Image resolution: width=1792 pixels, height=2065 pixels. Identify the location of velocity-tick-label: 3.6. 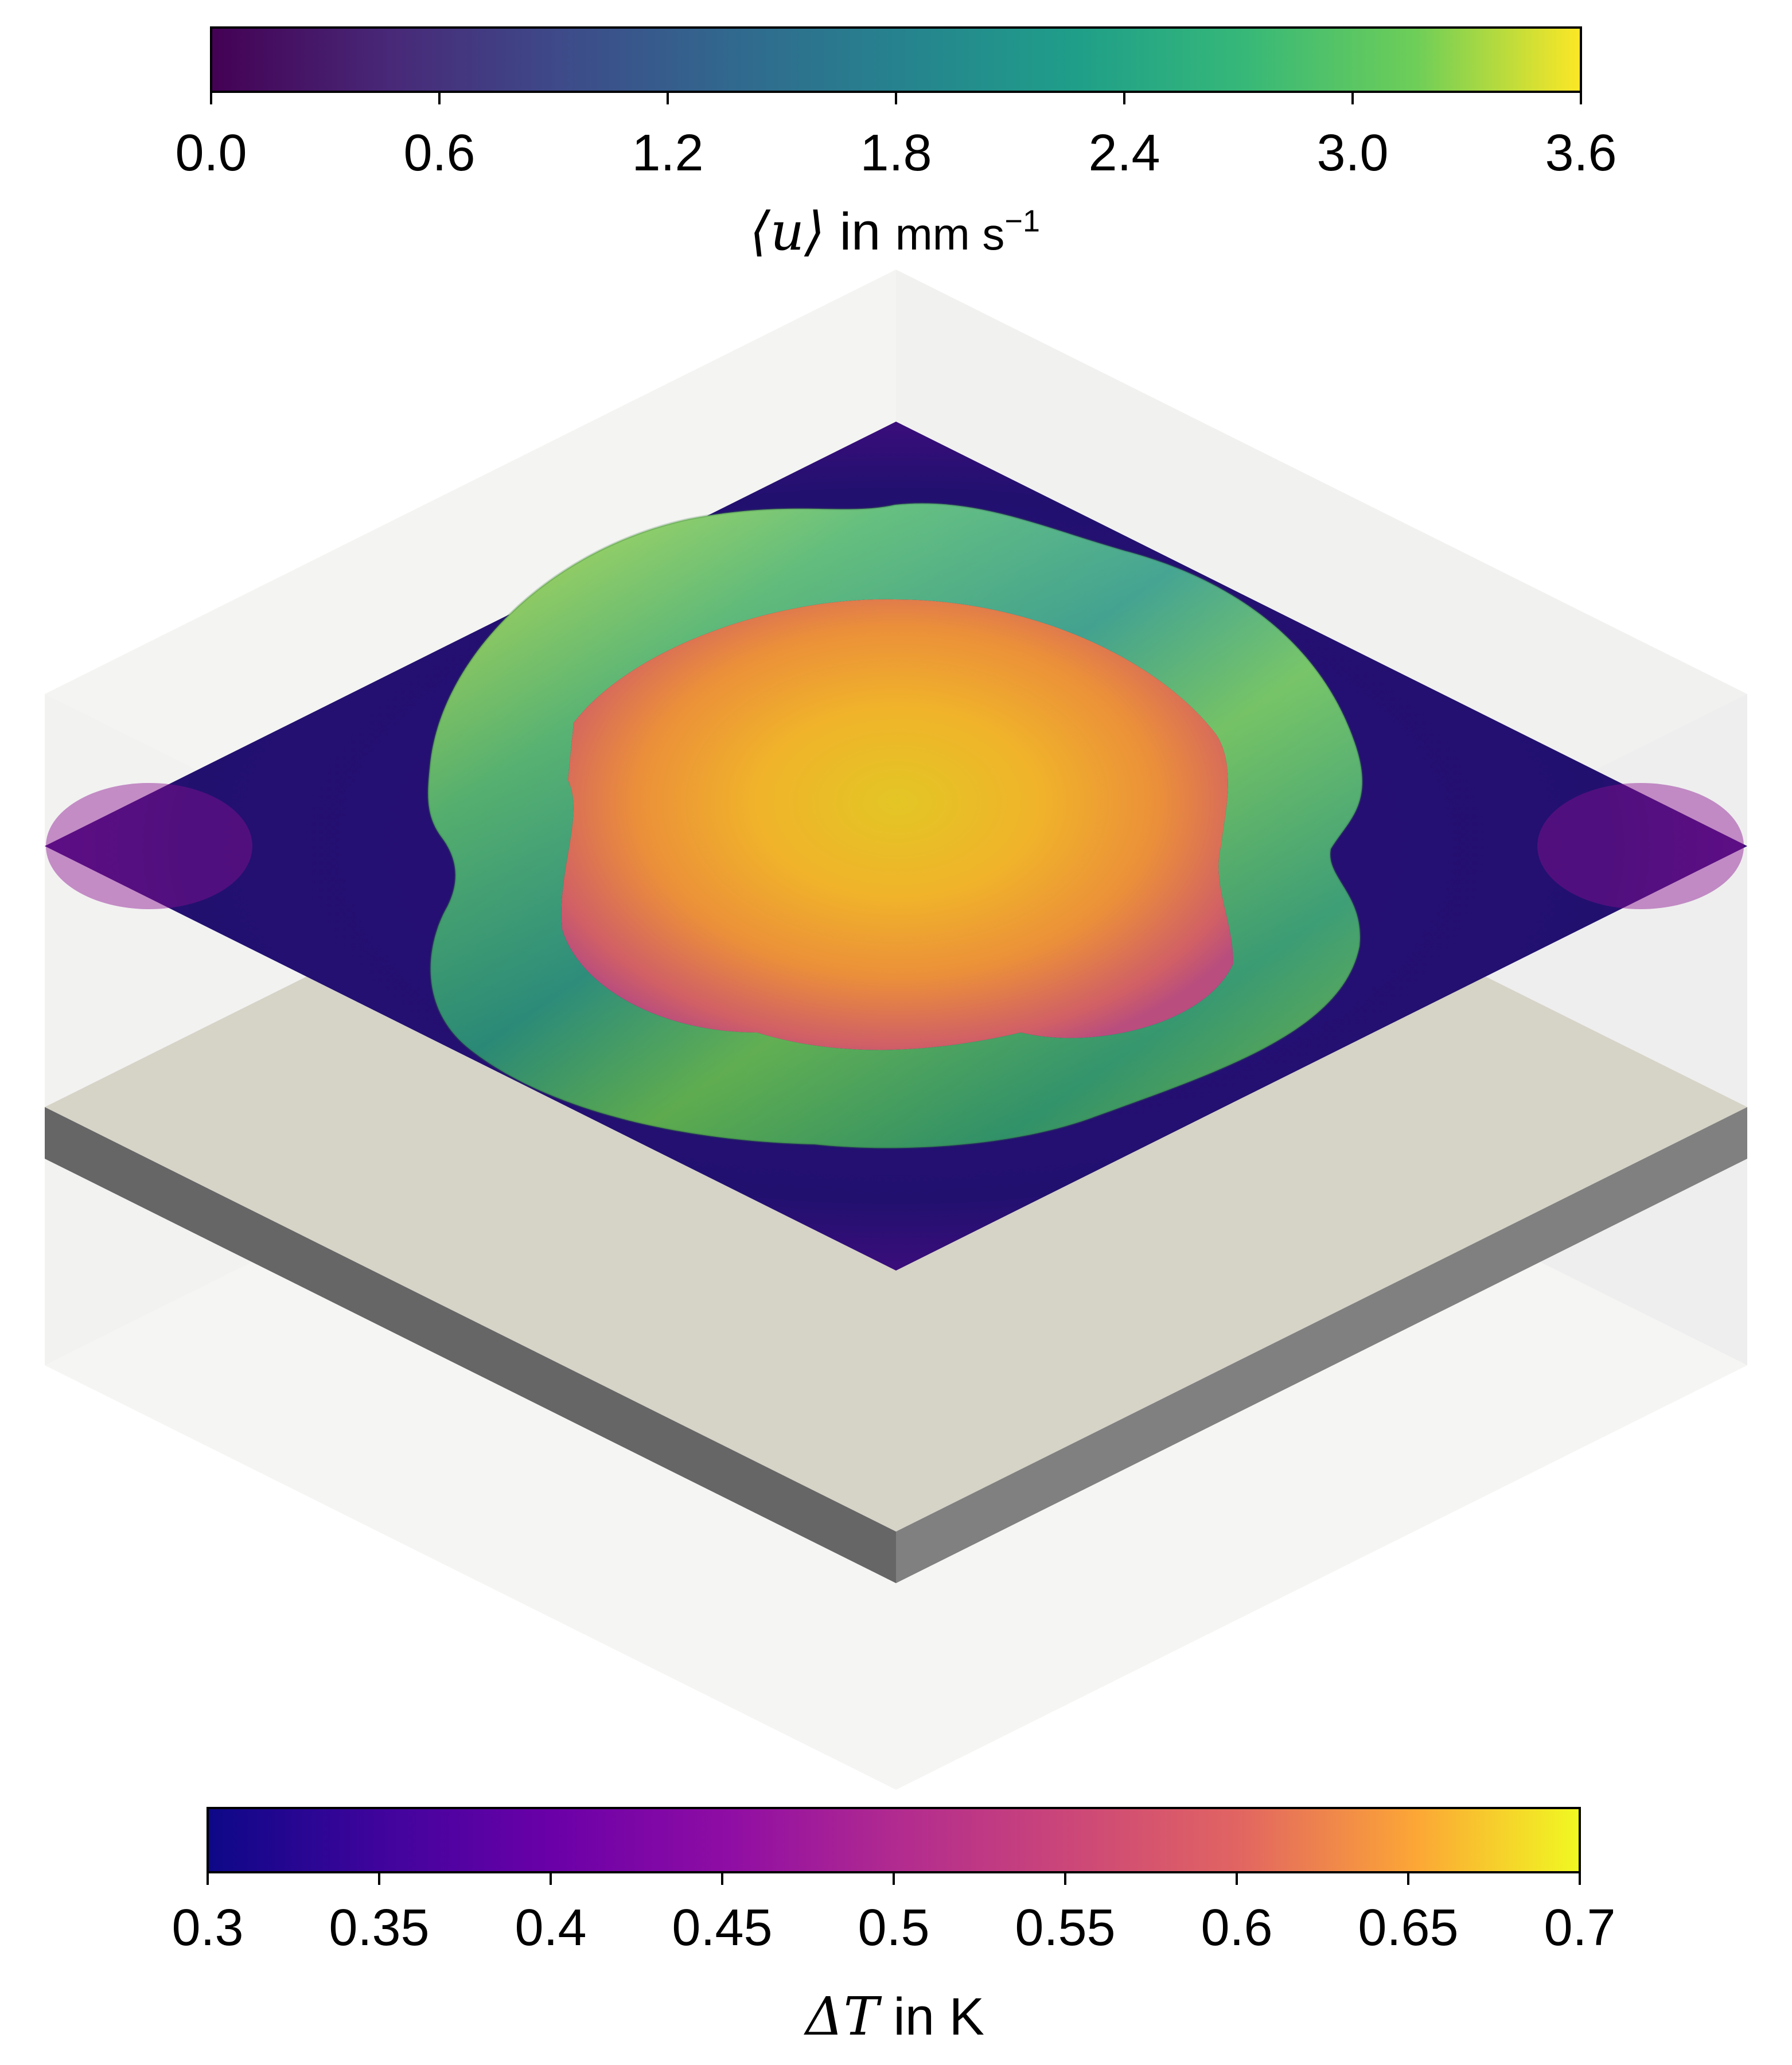
(1581, 153).